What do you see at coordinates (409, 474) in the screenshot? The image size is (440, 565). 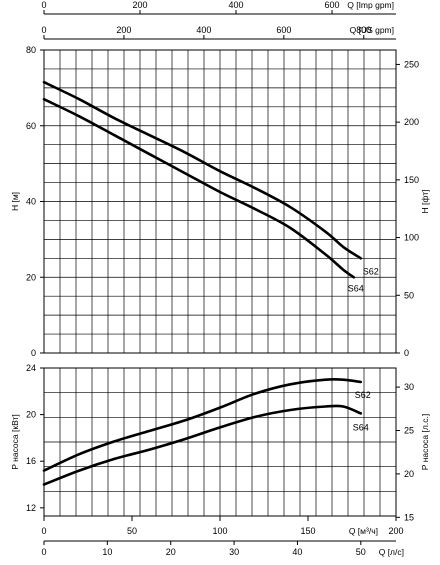 I see `power-y2tick-label: 20` at bounding box center [409, 474].